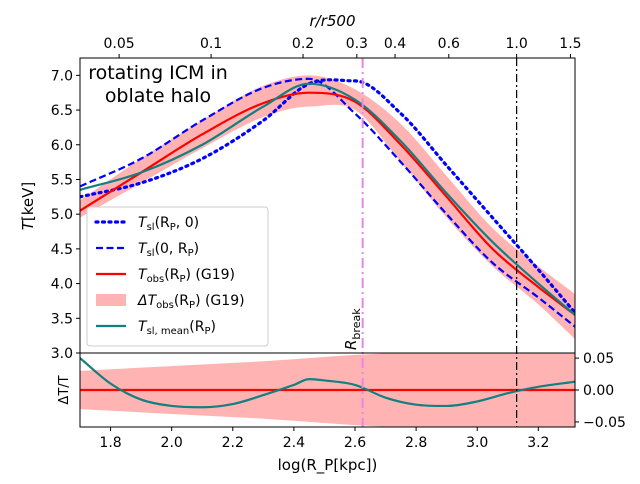 This screenshot has width=640, height=484. What do you see at coordinates (168, 250) in the screenshot?
I see `legend-label: Tsl(0, RP)` at bounding box center [168, 250].